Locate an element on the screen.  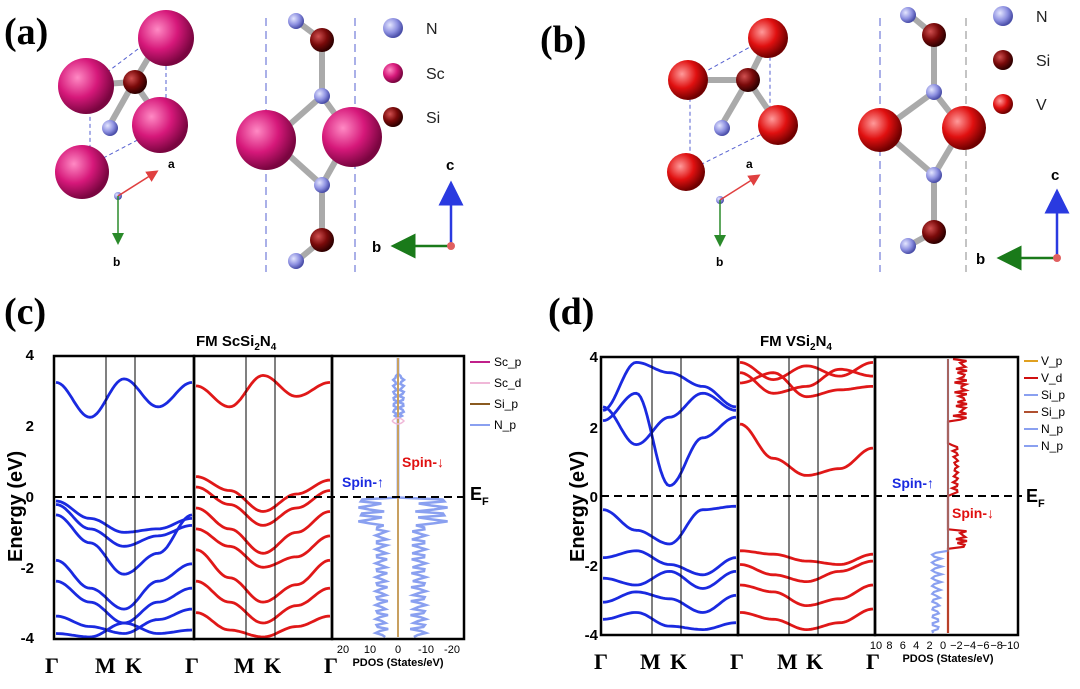
structure-a-axes: c b is located at coordinates (418, 208).